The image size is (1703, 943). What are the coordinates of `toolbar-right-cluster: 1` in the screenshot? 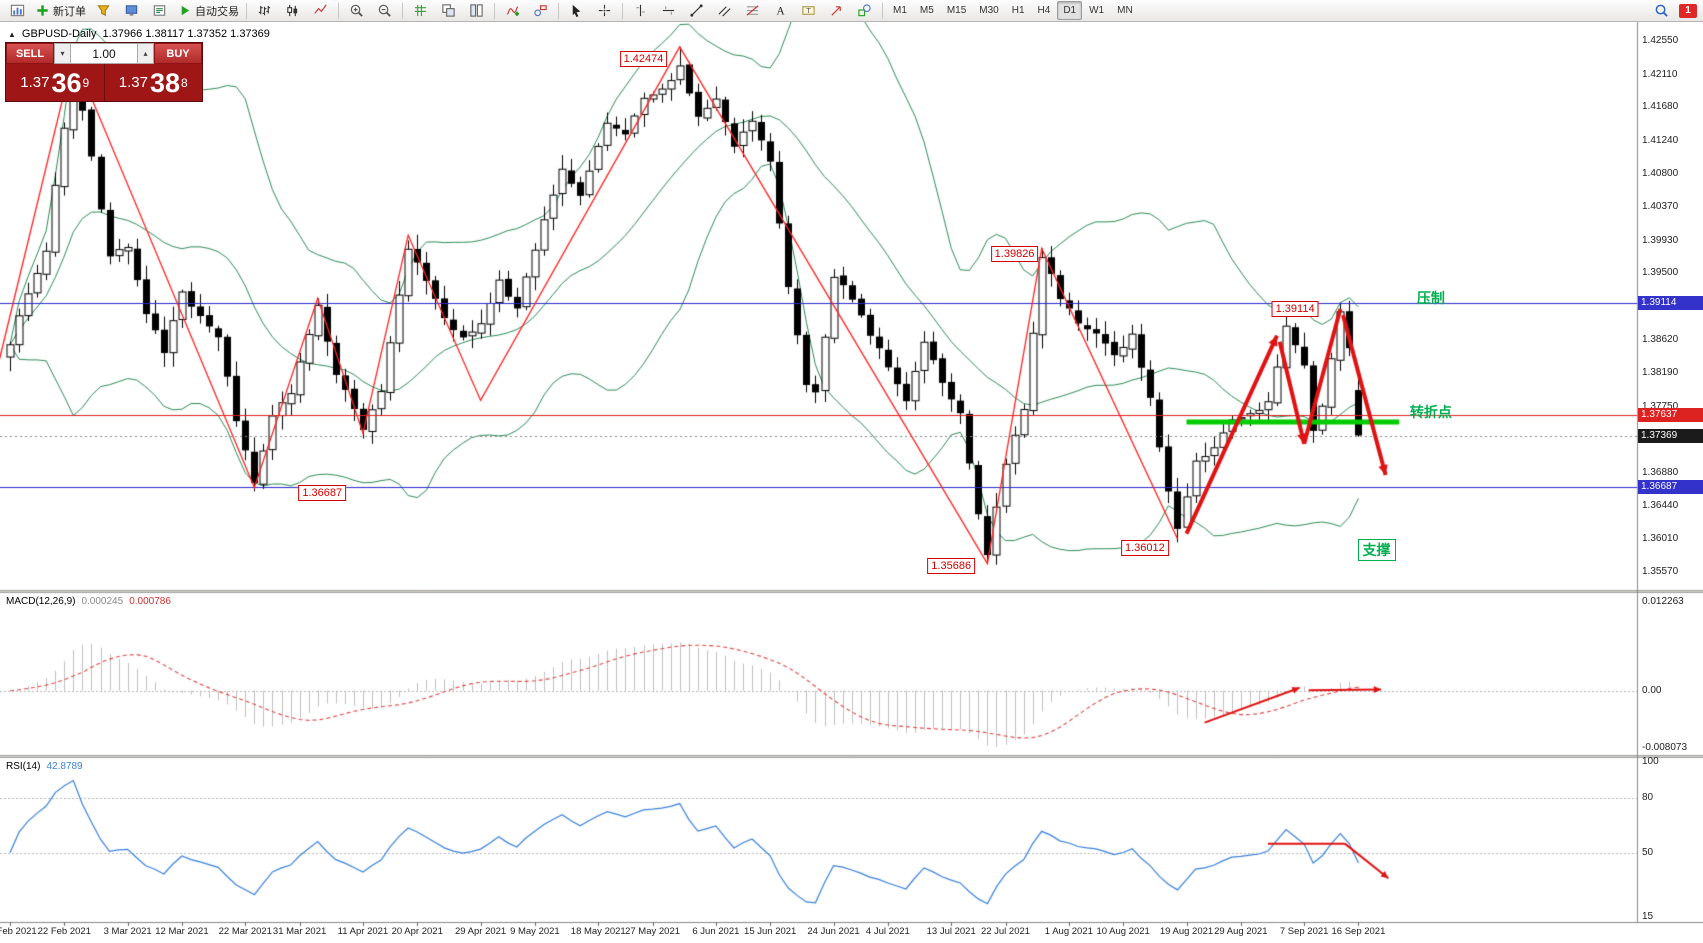 It's located at (1673, 10).